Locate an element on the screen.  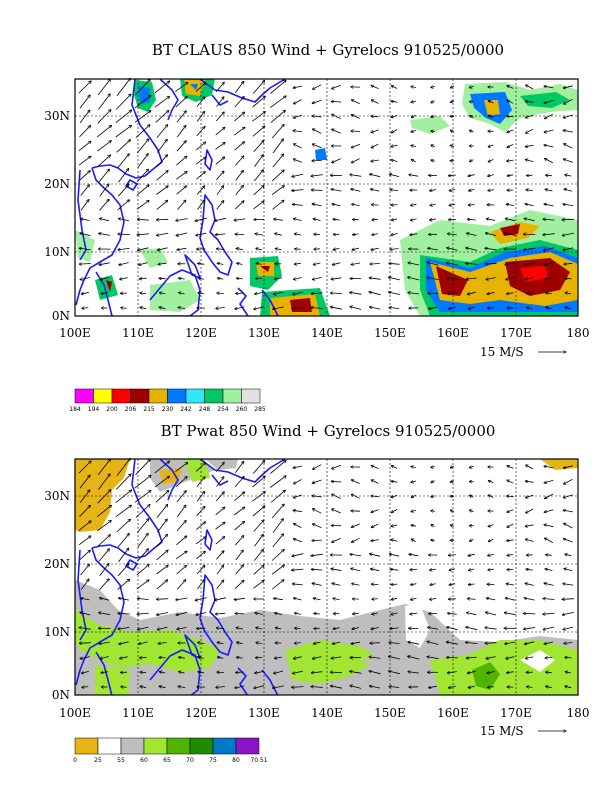
colorbar-tick-label: 80 is located at coordinates (236, 760).